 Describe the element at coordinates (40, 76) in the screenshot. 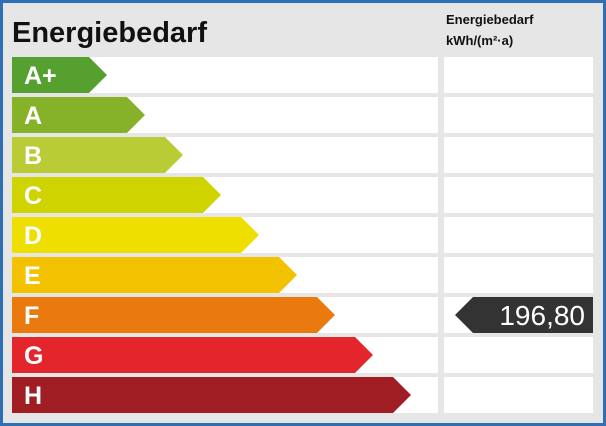

I see `class-label: A+` at that location.